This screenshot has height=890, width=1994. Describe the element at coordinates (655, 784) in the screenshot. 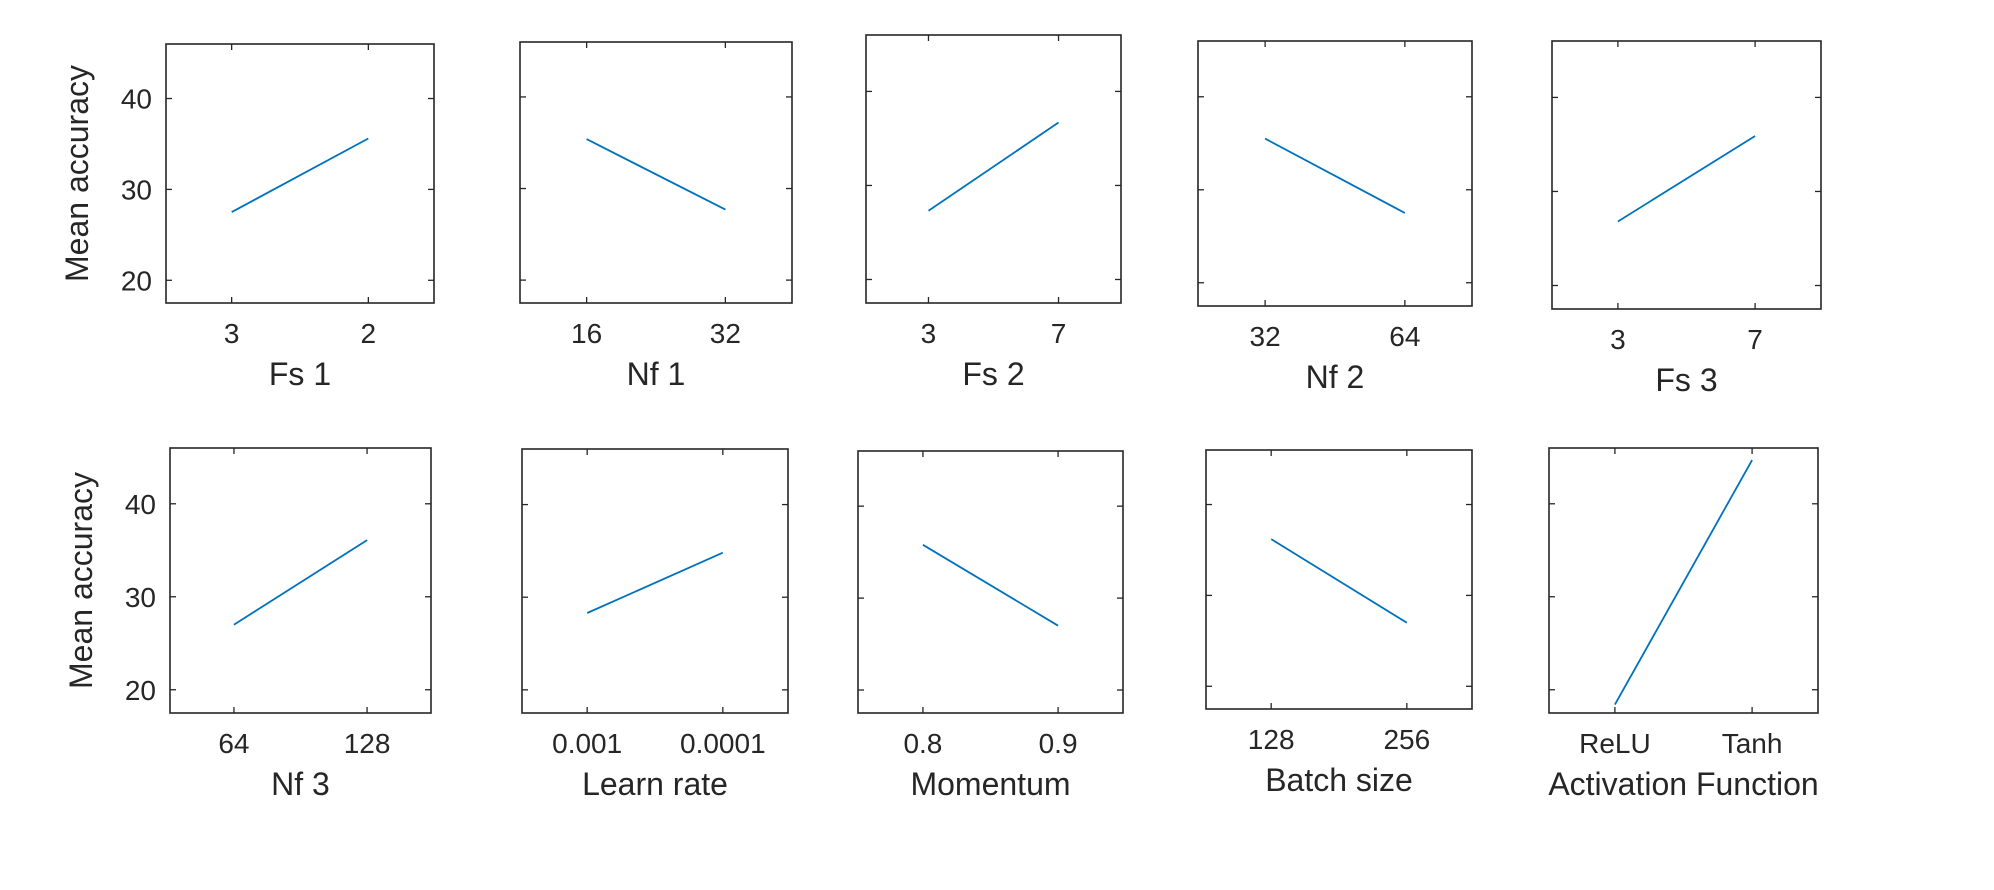

I see `x-axis-label: Learn rate` at that location.